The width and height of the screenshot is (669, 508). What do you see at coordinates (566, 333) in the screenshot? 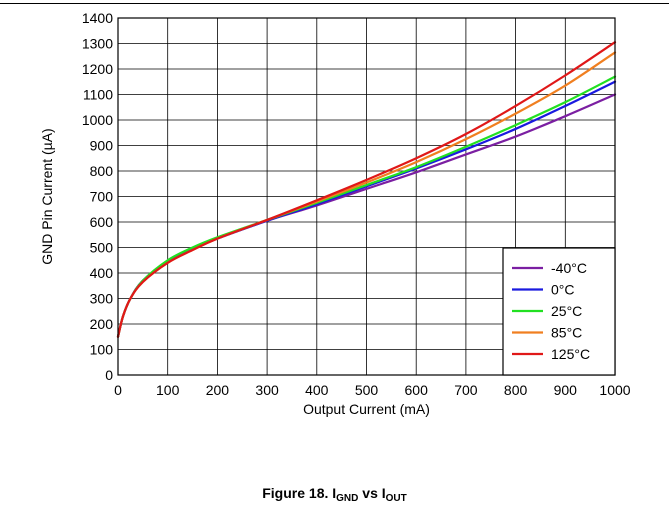
I see `legend-label: 85°C` at bounding box center [566, 333].